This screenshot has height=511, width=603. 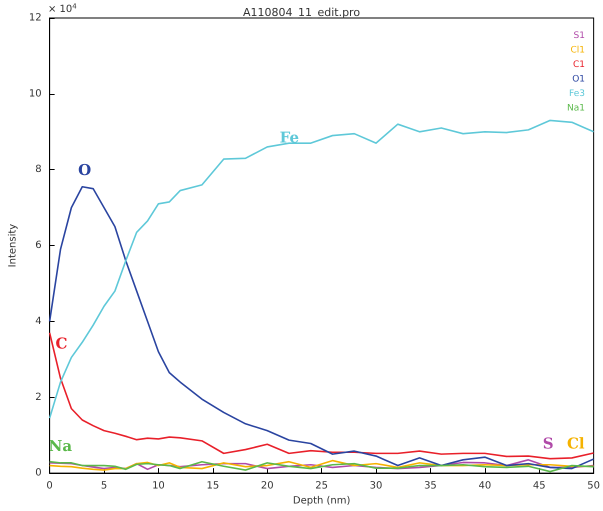 I want to click on x-tick-label: 50, so click(x=593, y=486).